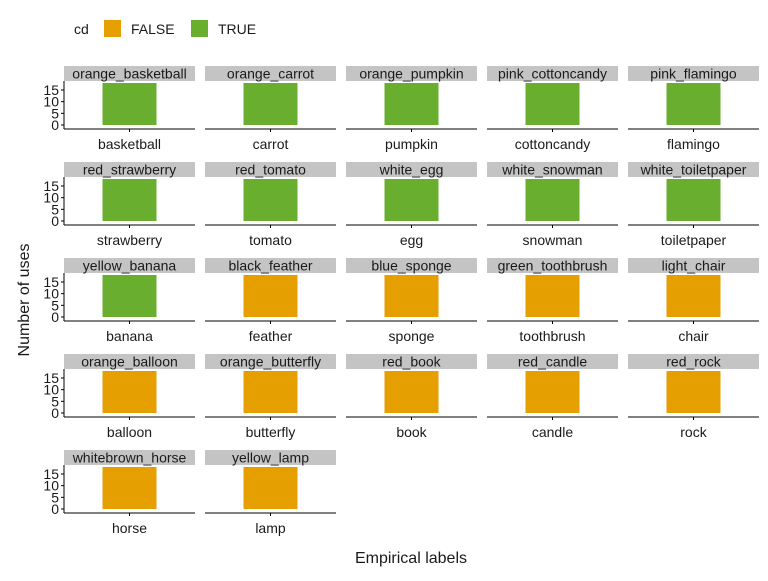 The width and height of the screenshot is (768, 581). I want to click on x-tick-label: candle, so click(552, 432).